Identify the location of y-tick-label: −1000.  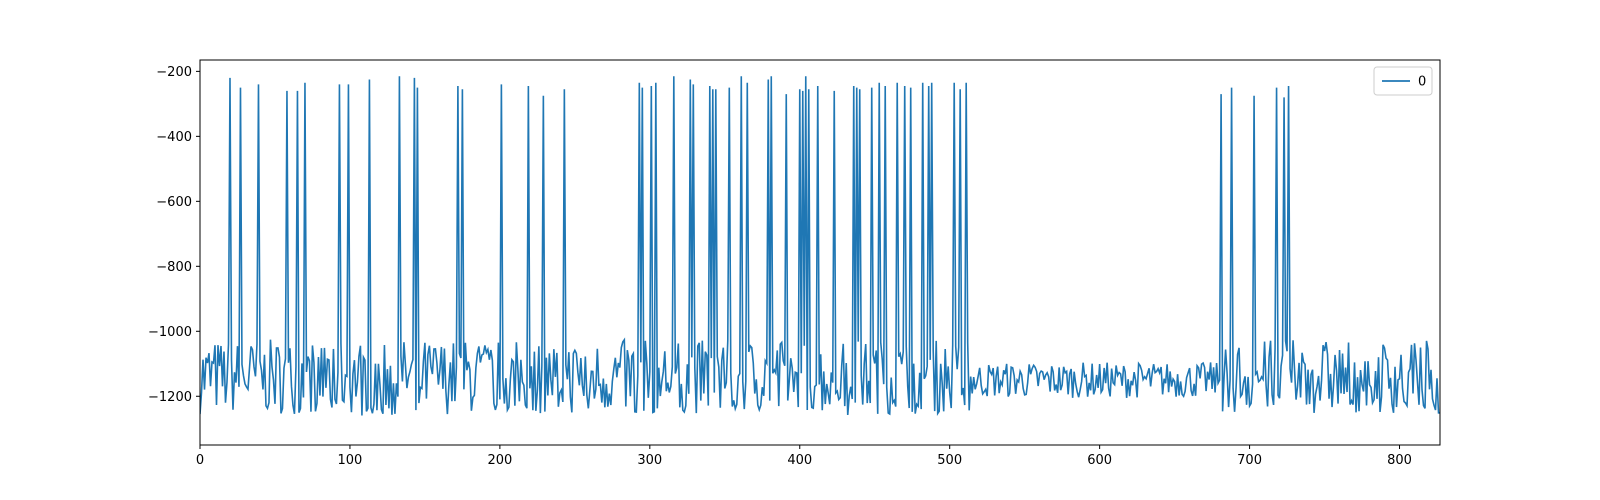
(170, 332).